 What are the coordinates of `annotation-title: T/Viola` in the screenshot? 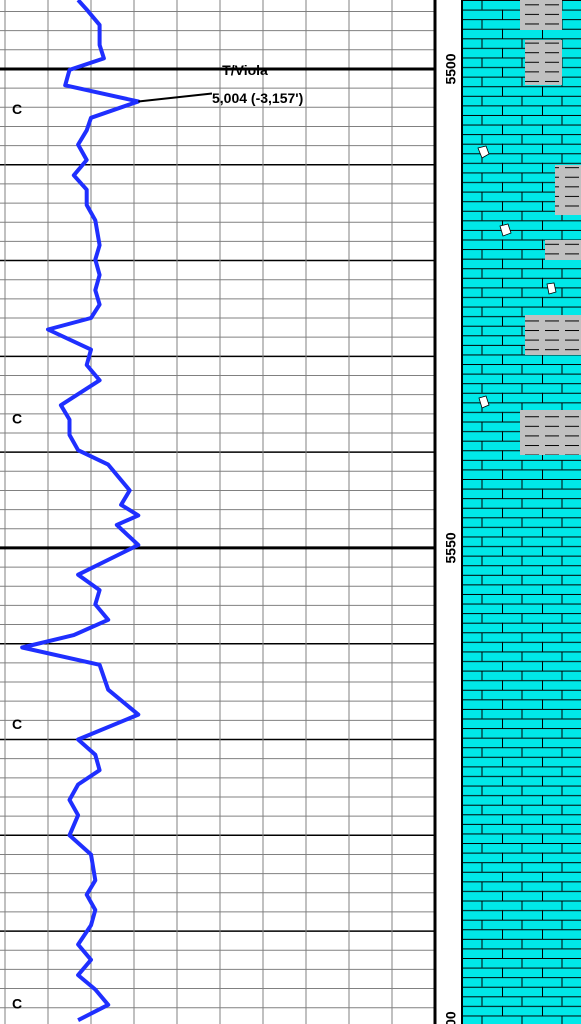 It's located at (245, 70).